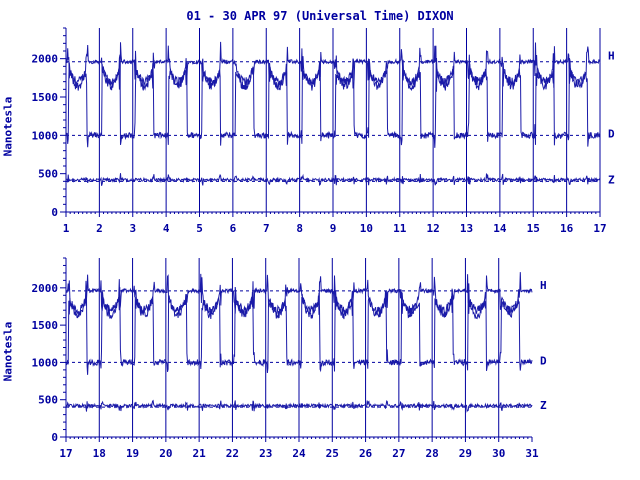 The height and width of the screenshot is (480, 640). Describe the element at coordinates (567, 228) in the screenshot. I see `x-tick-label: 16` at that location.